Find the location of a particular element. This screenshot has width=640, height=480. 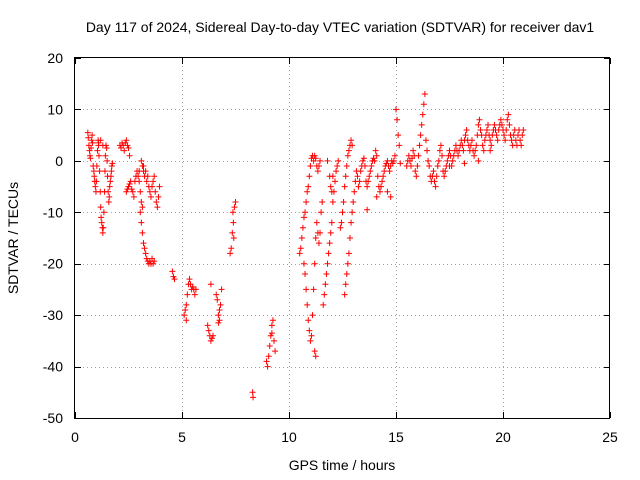

x-tick-label: 5 is located at coordinates (182, 437).